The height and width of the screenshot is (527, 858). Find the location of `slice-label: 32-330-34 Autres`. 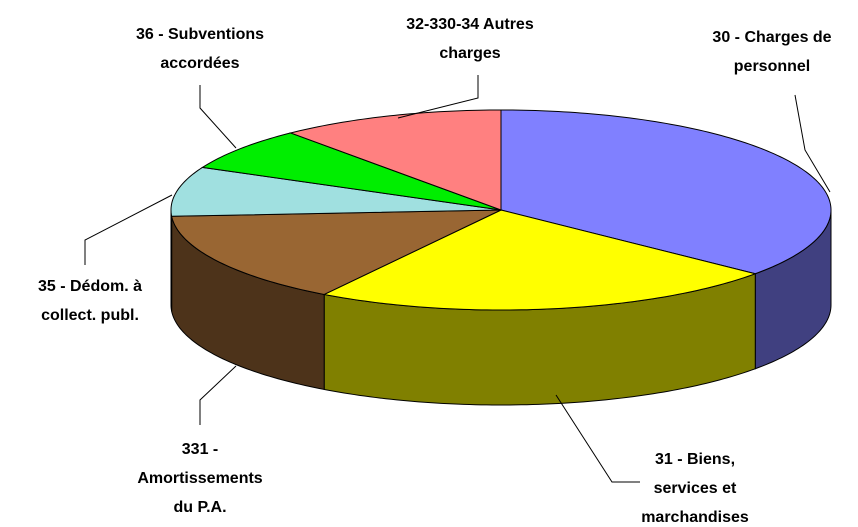

slice-label: 32-330-34 Autres is located at coordinates (470, 24).